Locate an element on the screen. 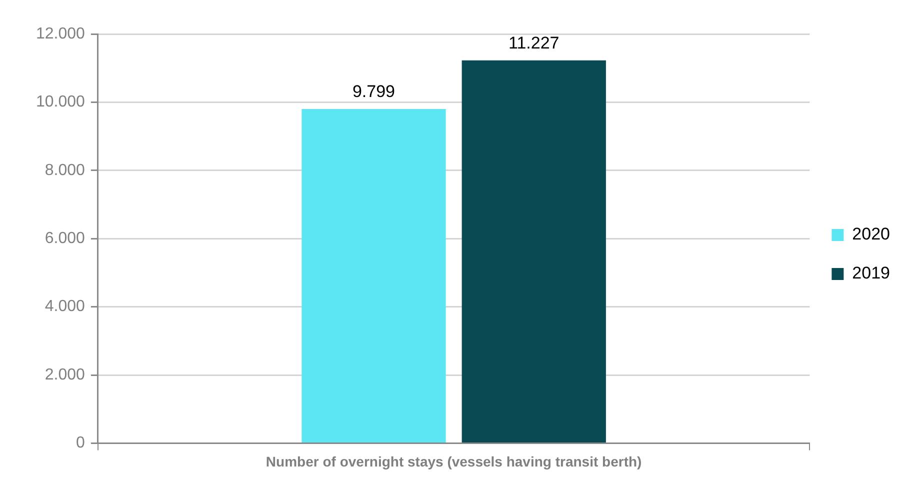  y-tick-label: 8.000 is located at coordinates (65, 170).